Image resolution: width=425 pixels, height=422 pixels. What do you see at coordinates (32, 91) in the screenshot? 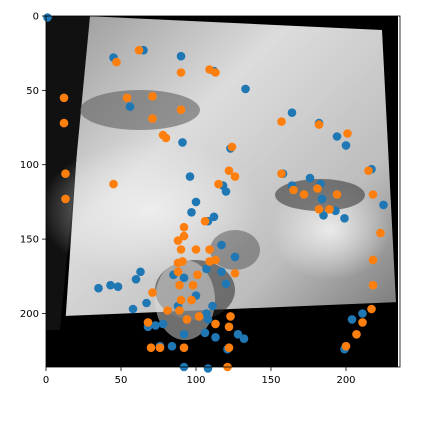
I see `y-tick-label: 50` at bounding box center [32, 91].